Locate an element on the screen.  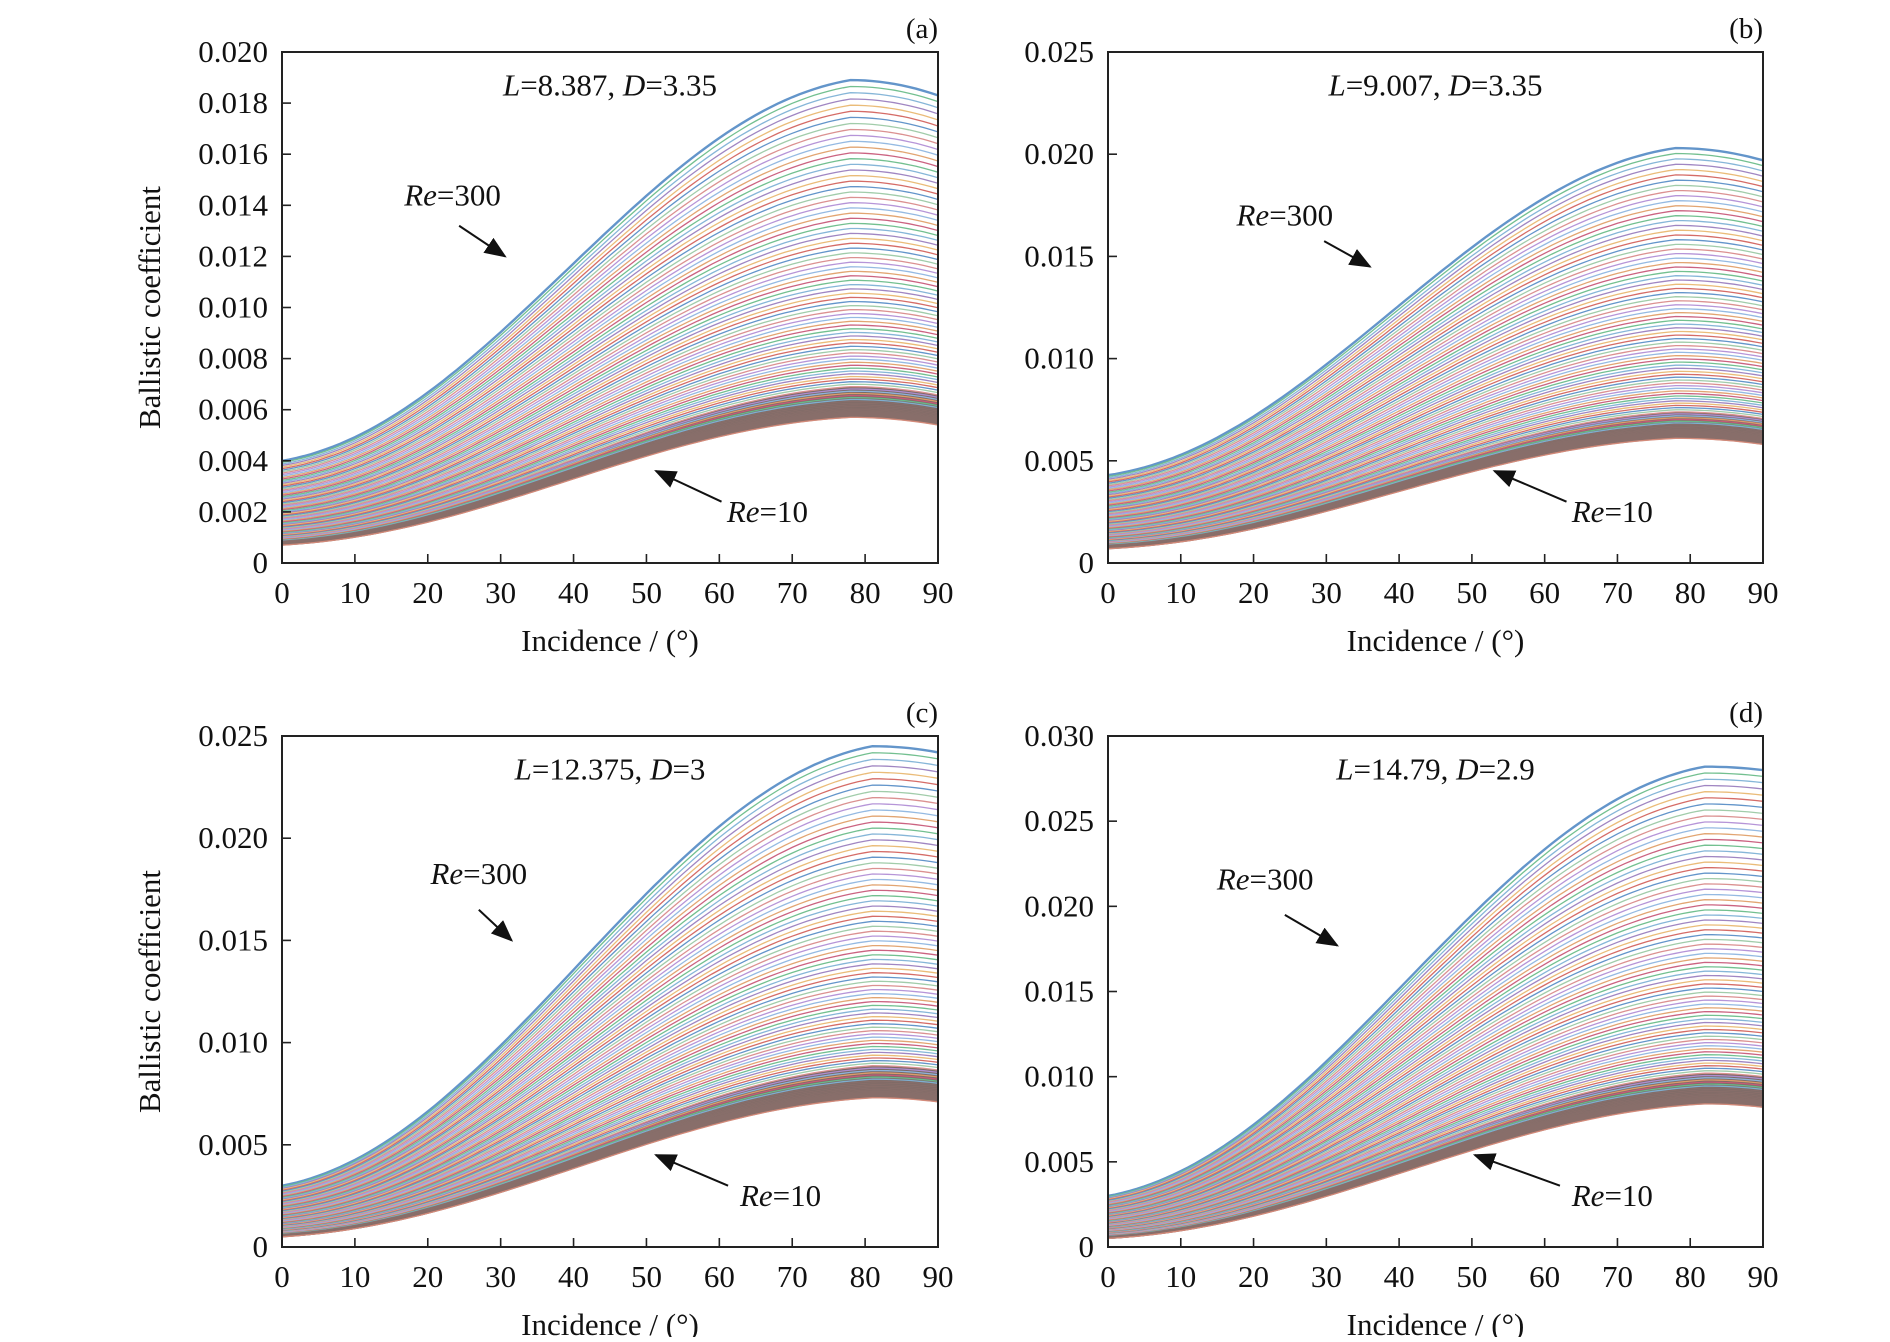
panel-label: (c) is located at coordinates (922, 713).